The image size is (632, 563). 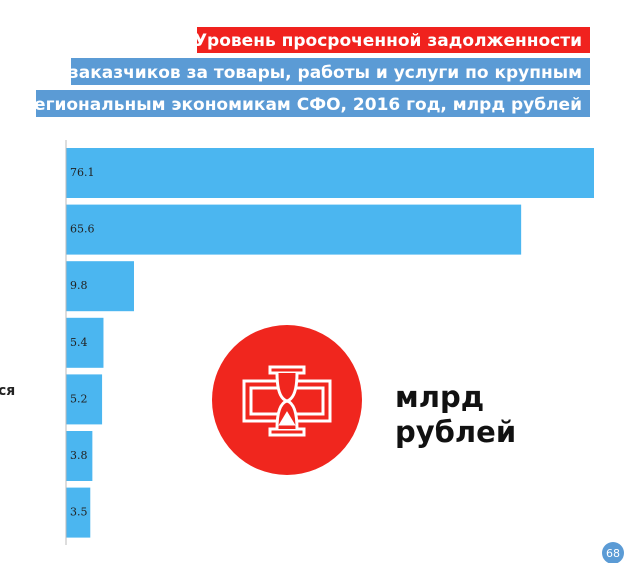 I want to click on category-fragment: ся, so click(x=7, y=391).